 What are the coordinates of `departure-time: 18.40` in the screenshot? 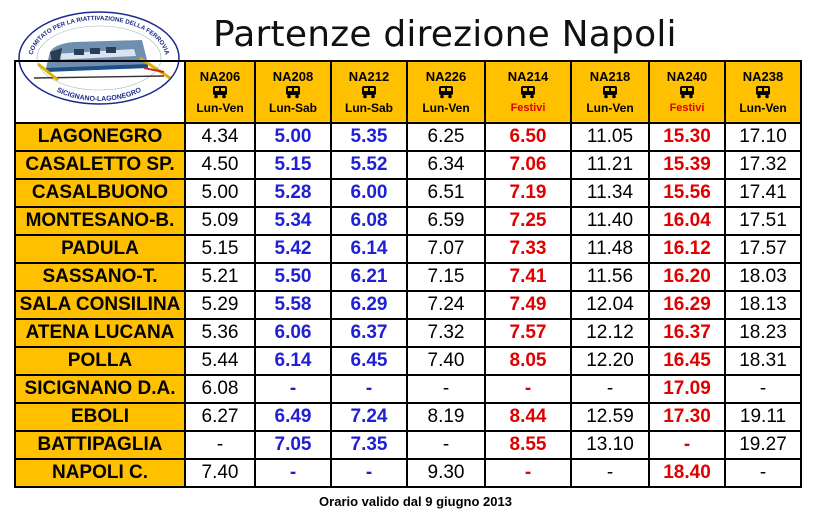 It's located at (687, 473).